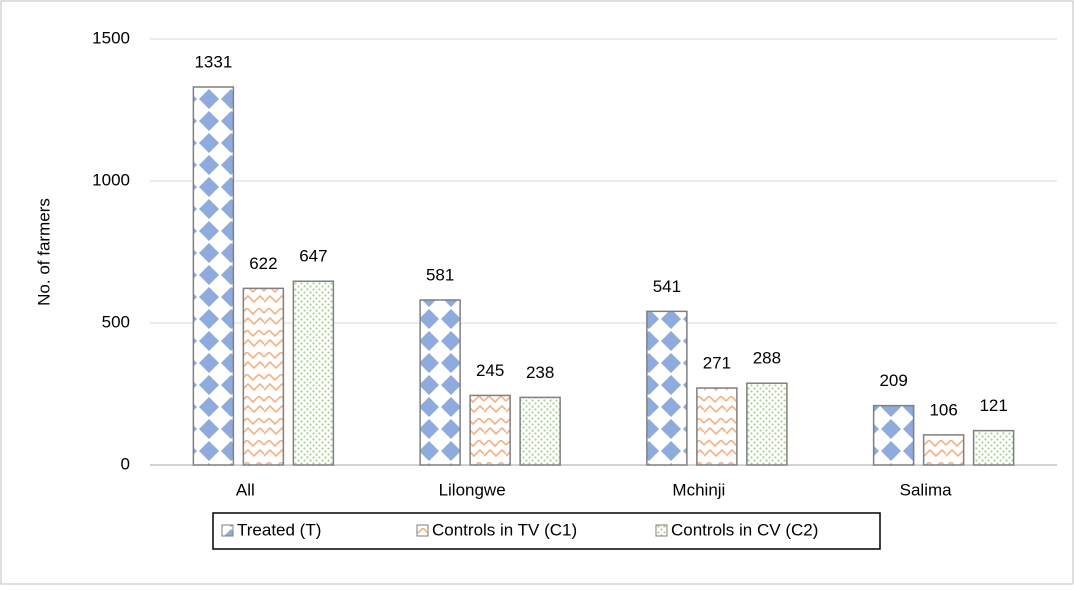  What do you see at coordinates (111, 37) in the screenshot?
I see `y-tick-label: 1500` at bounding box center [111, 37].